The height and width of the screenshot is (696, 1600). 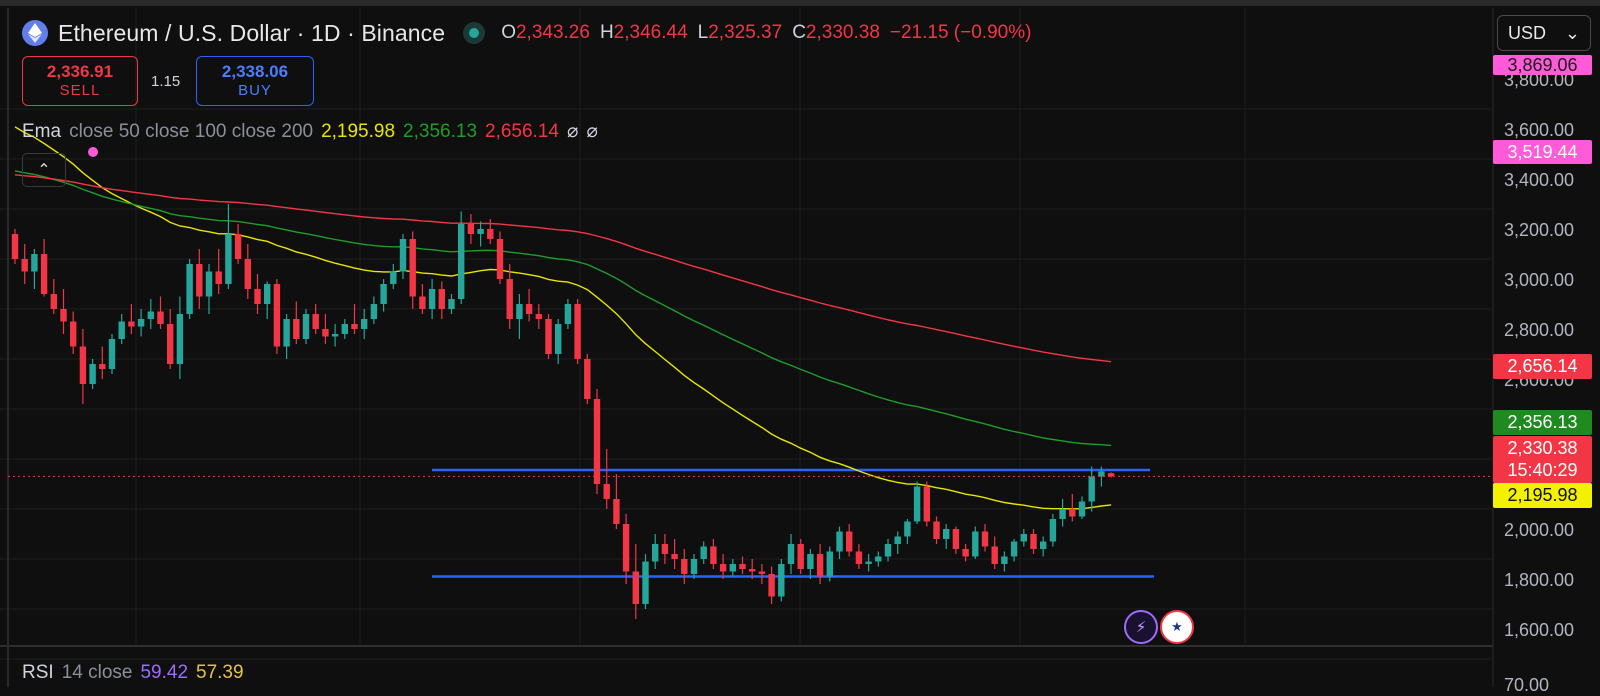 What do you see at coordinates (133, 673) in the screenshot?
I see `rsi-legend: RSI 14 close 59.42 57.39` at bounding box center [133, 673].